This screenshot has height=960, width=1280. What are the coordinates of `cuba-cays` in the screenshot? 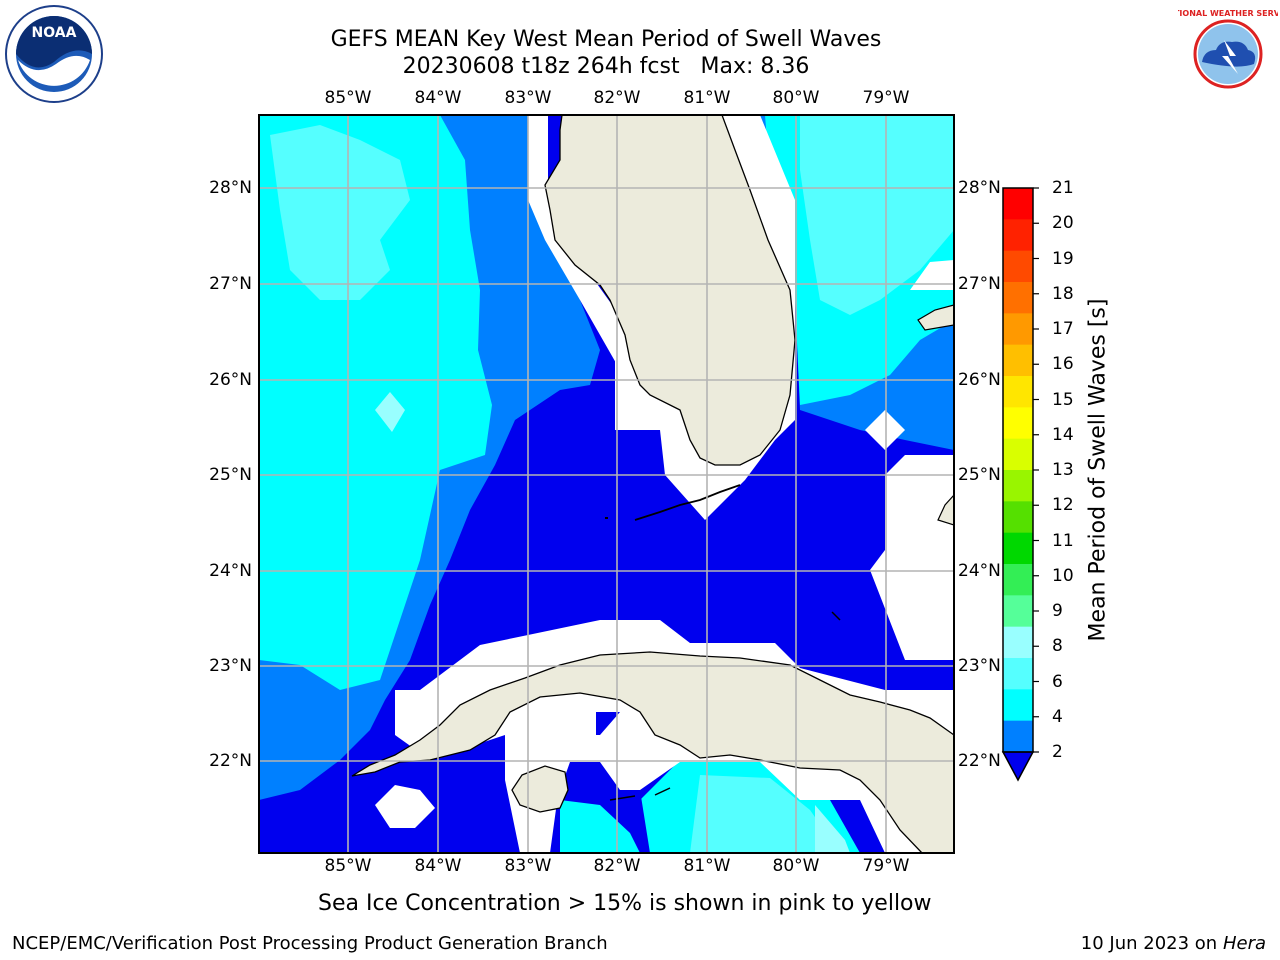 It's located at (640, 794).